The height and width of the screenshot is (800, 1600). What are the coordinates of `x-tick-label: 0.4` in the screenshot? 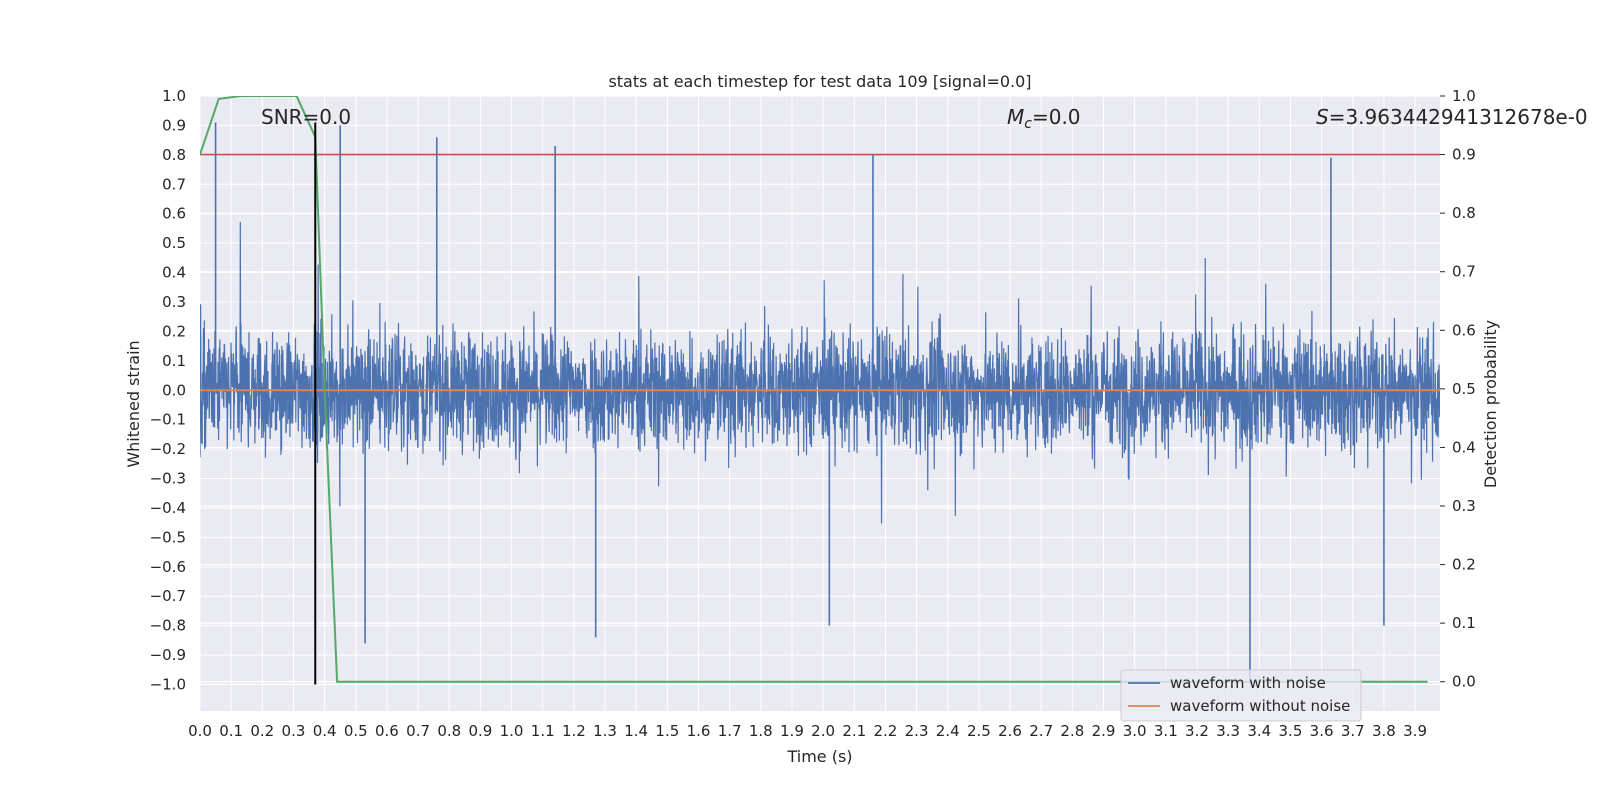 It's located at (325, 731).